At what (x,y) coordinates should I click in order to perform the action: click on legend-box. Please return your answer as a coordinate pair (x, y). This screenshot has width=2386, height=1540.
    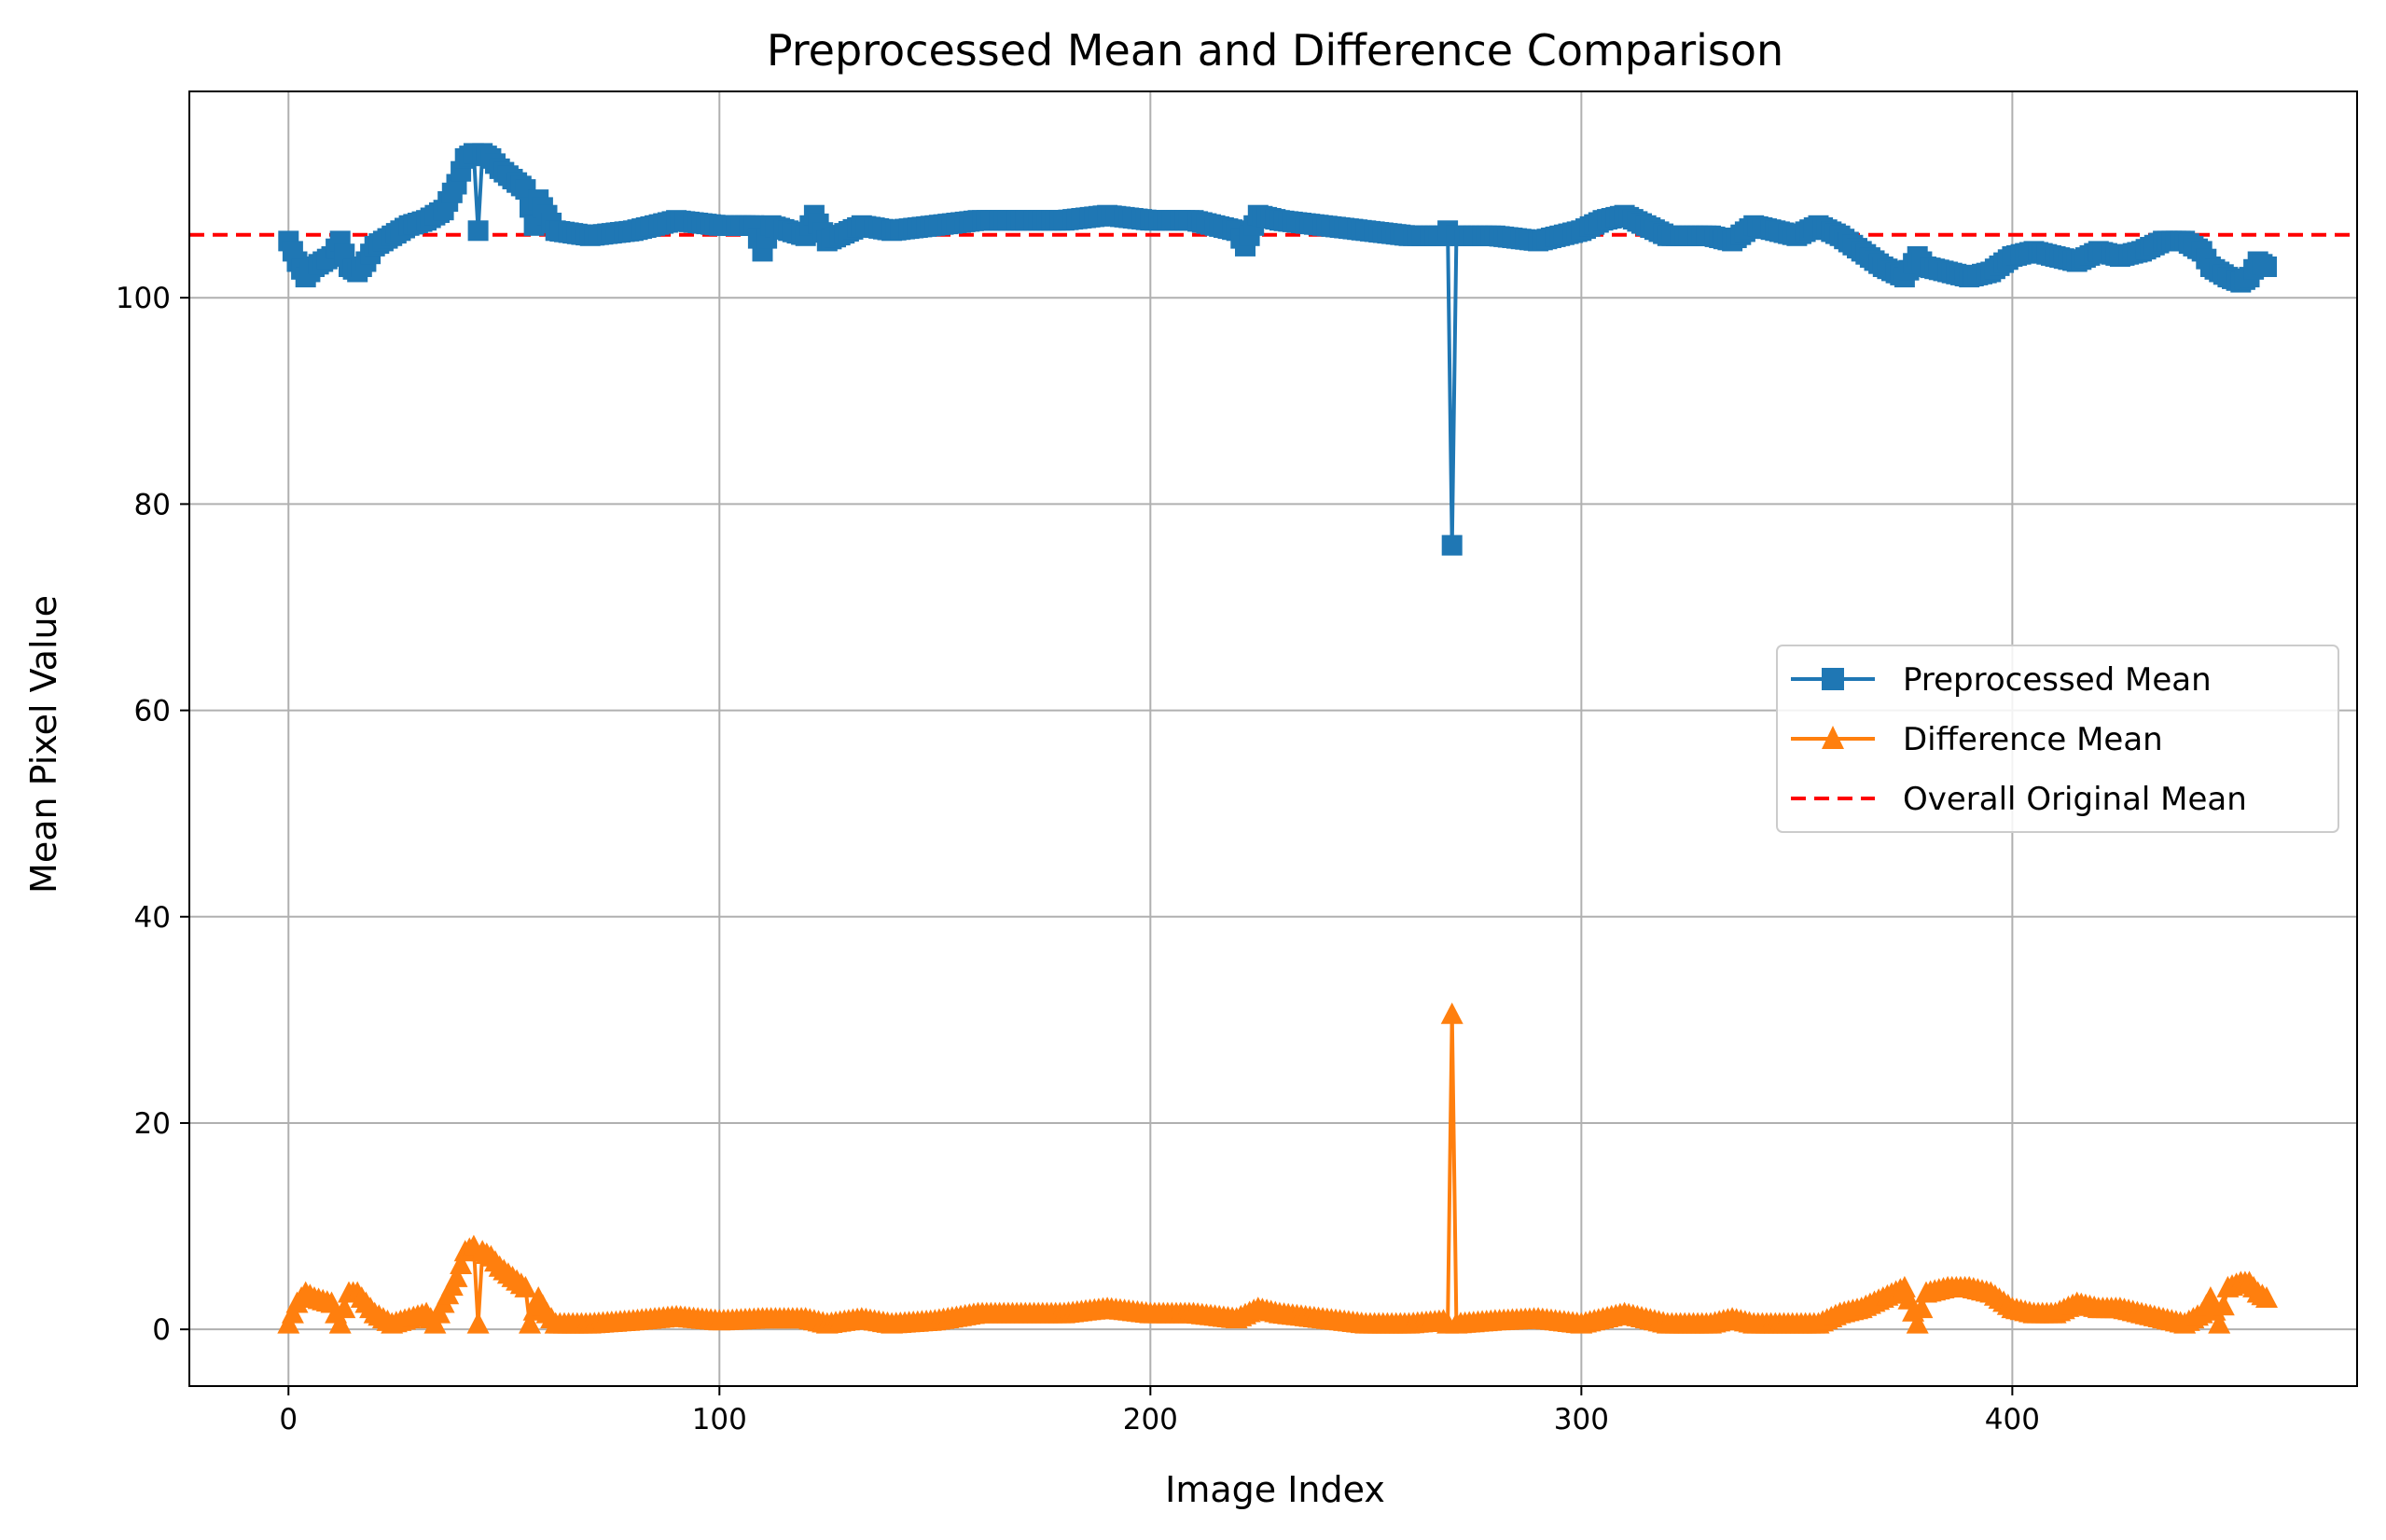
    Looking at the image, I should click on (2057, 739).